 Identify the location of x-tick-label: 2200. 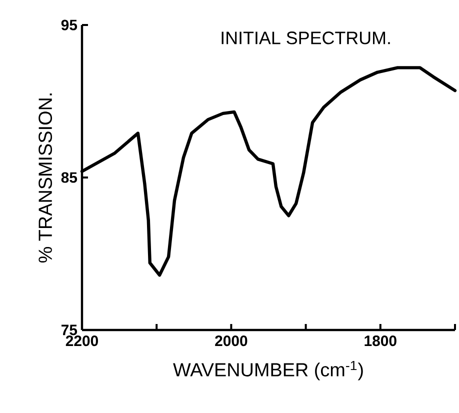
(82, 341).